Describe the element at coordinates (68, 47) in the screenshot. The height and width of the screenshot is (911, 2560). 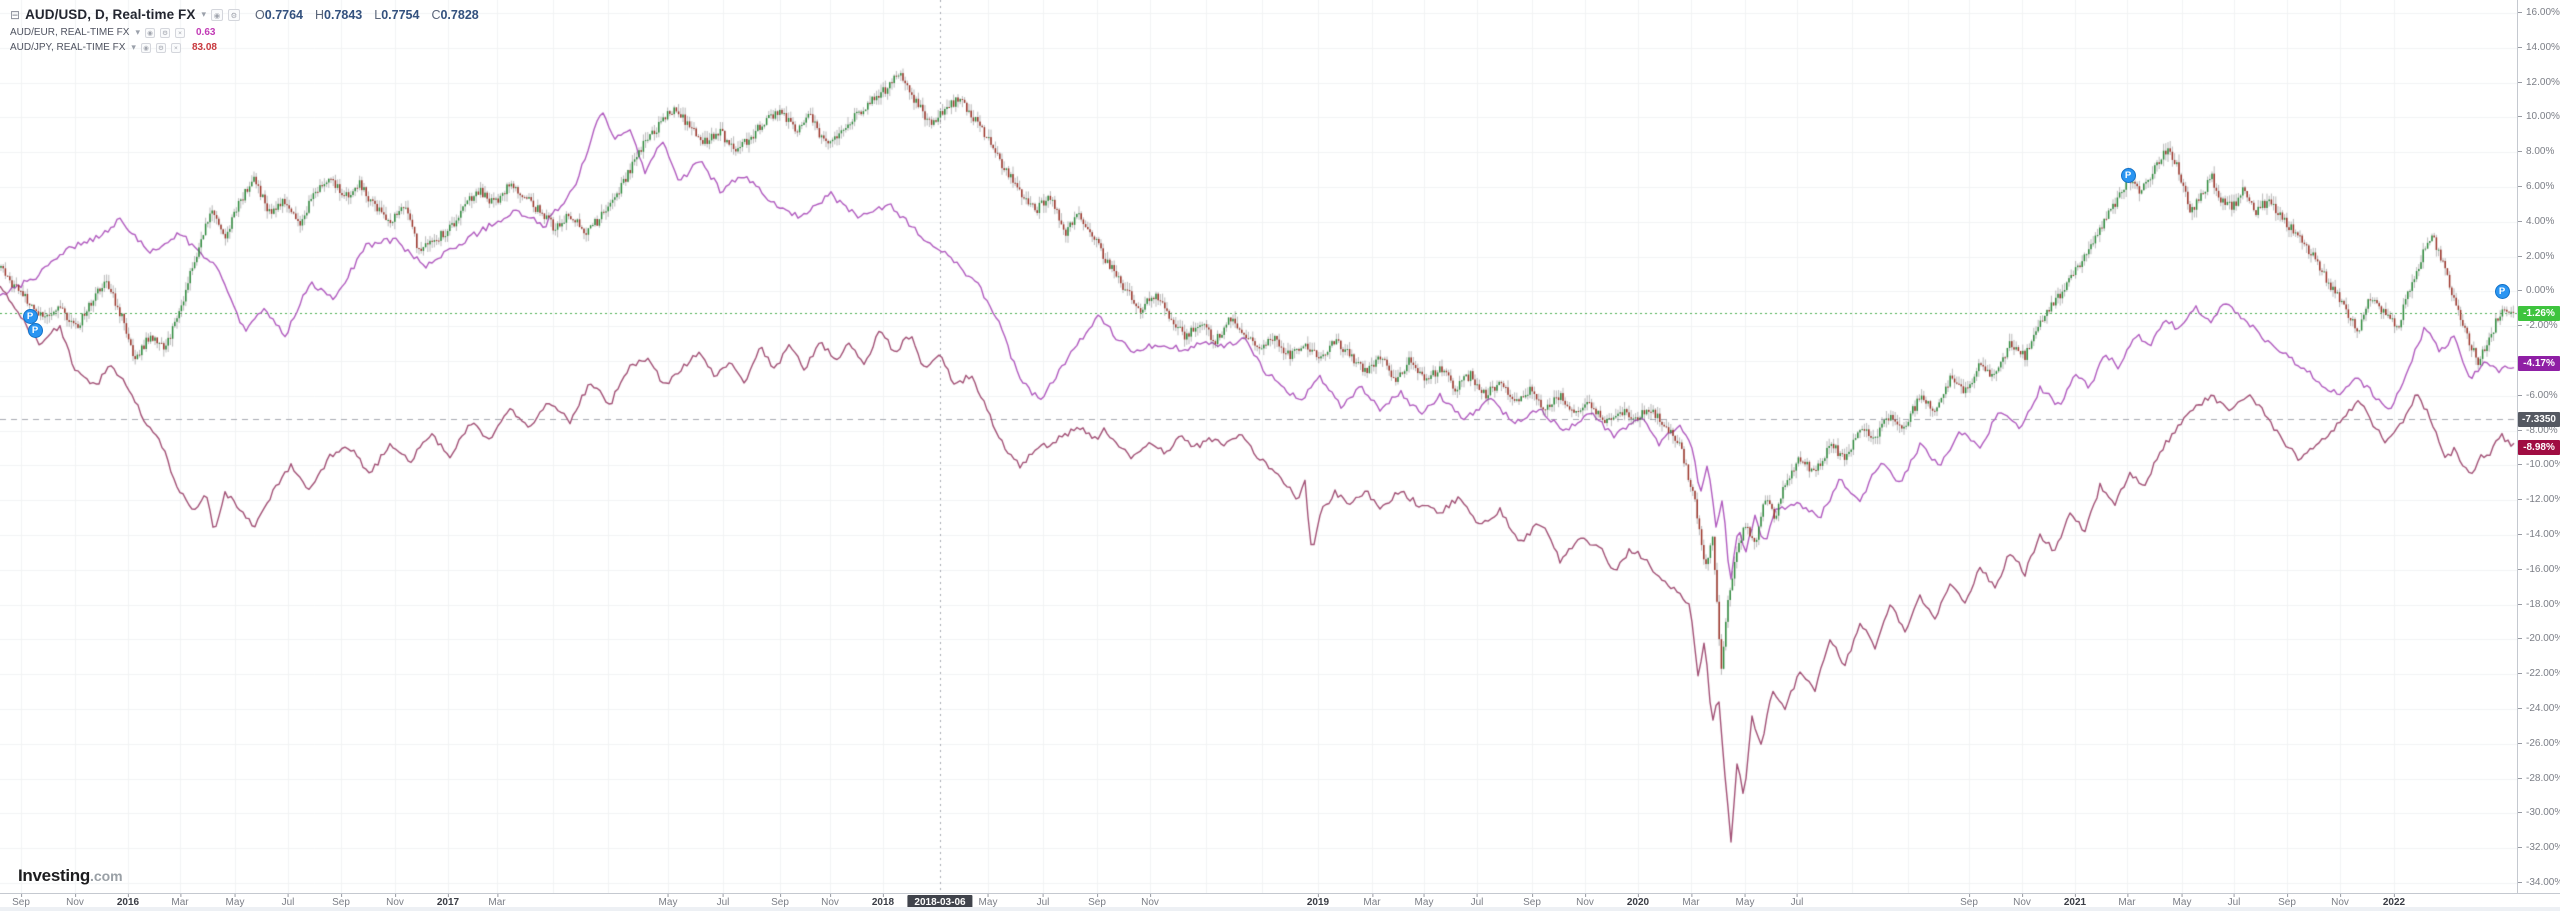
I see `audjpy-symbol-title: AUD/JPY, REAL-TIME FX` at that location.